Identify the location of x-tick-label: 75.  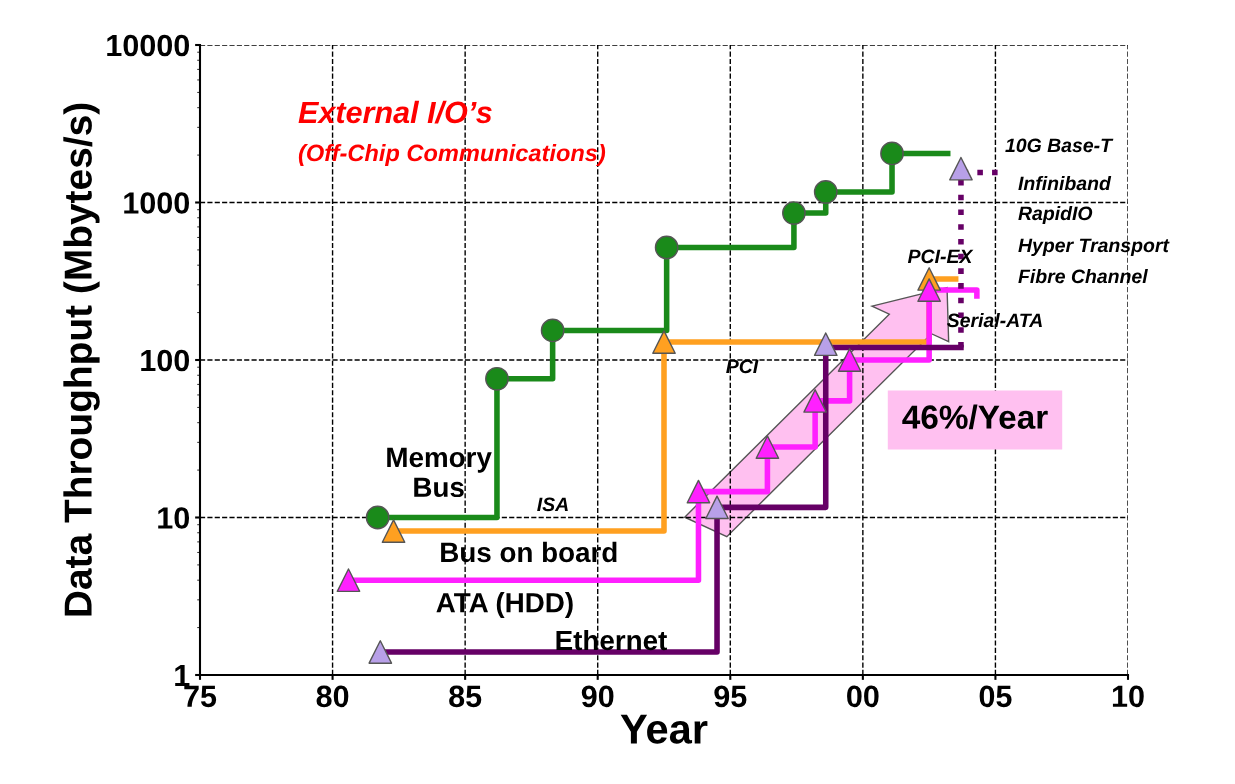
(200, 696).